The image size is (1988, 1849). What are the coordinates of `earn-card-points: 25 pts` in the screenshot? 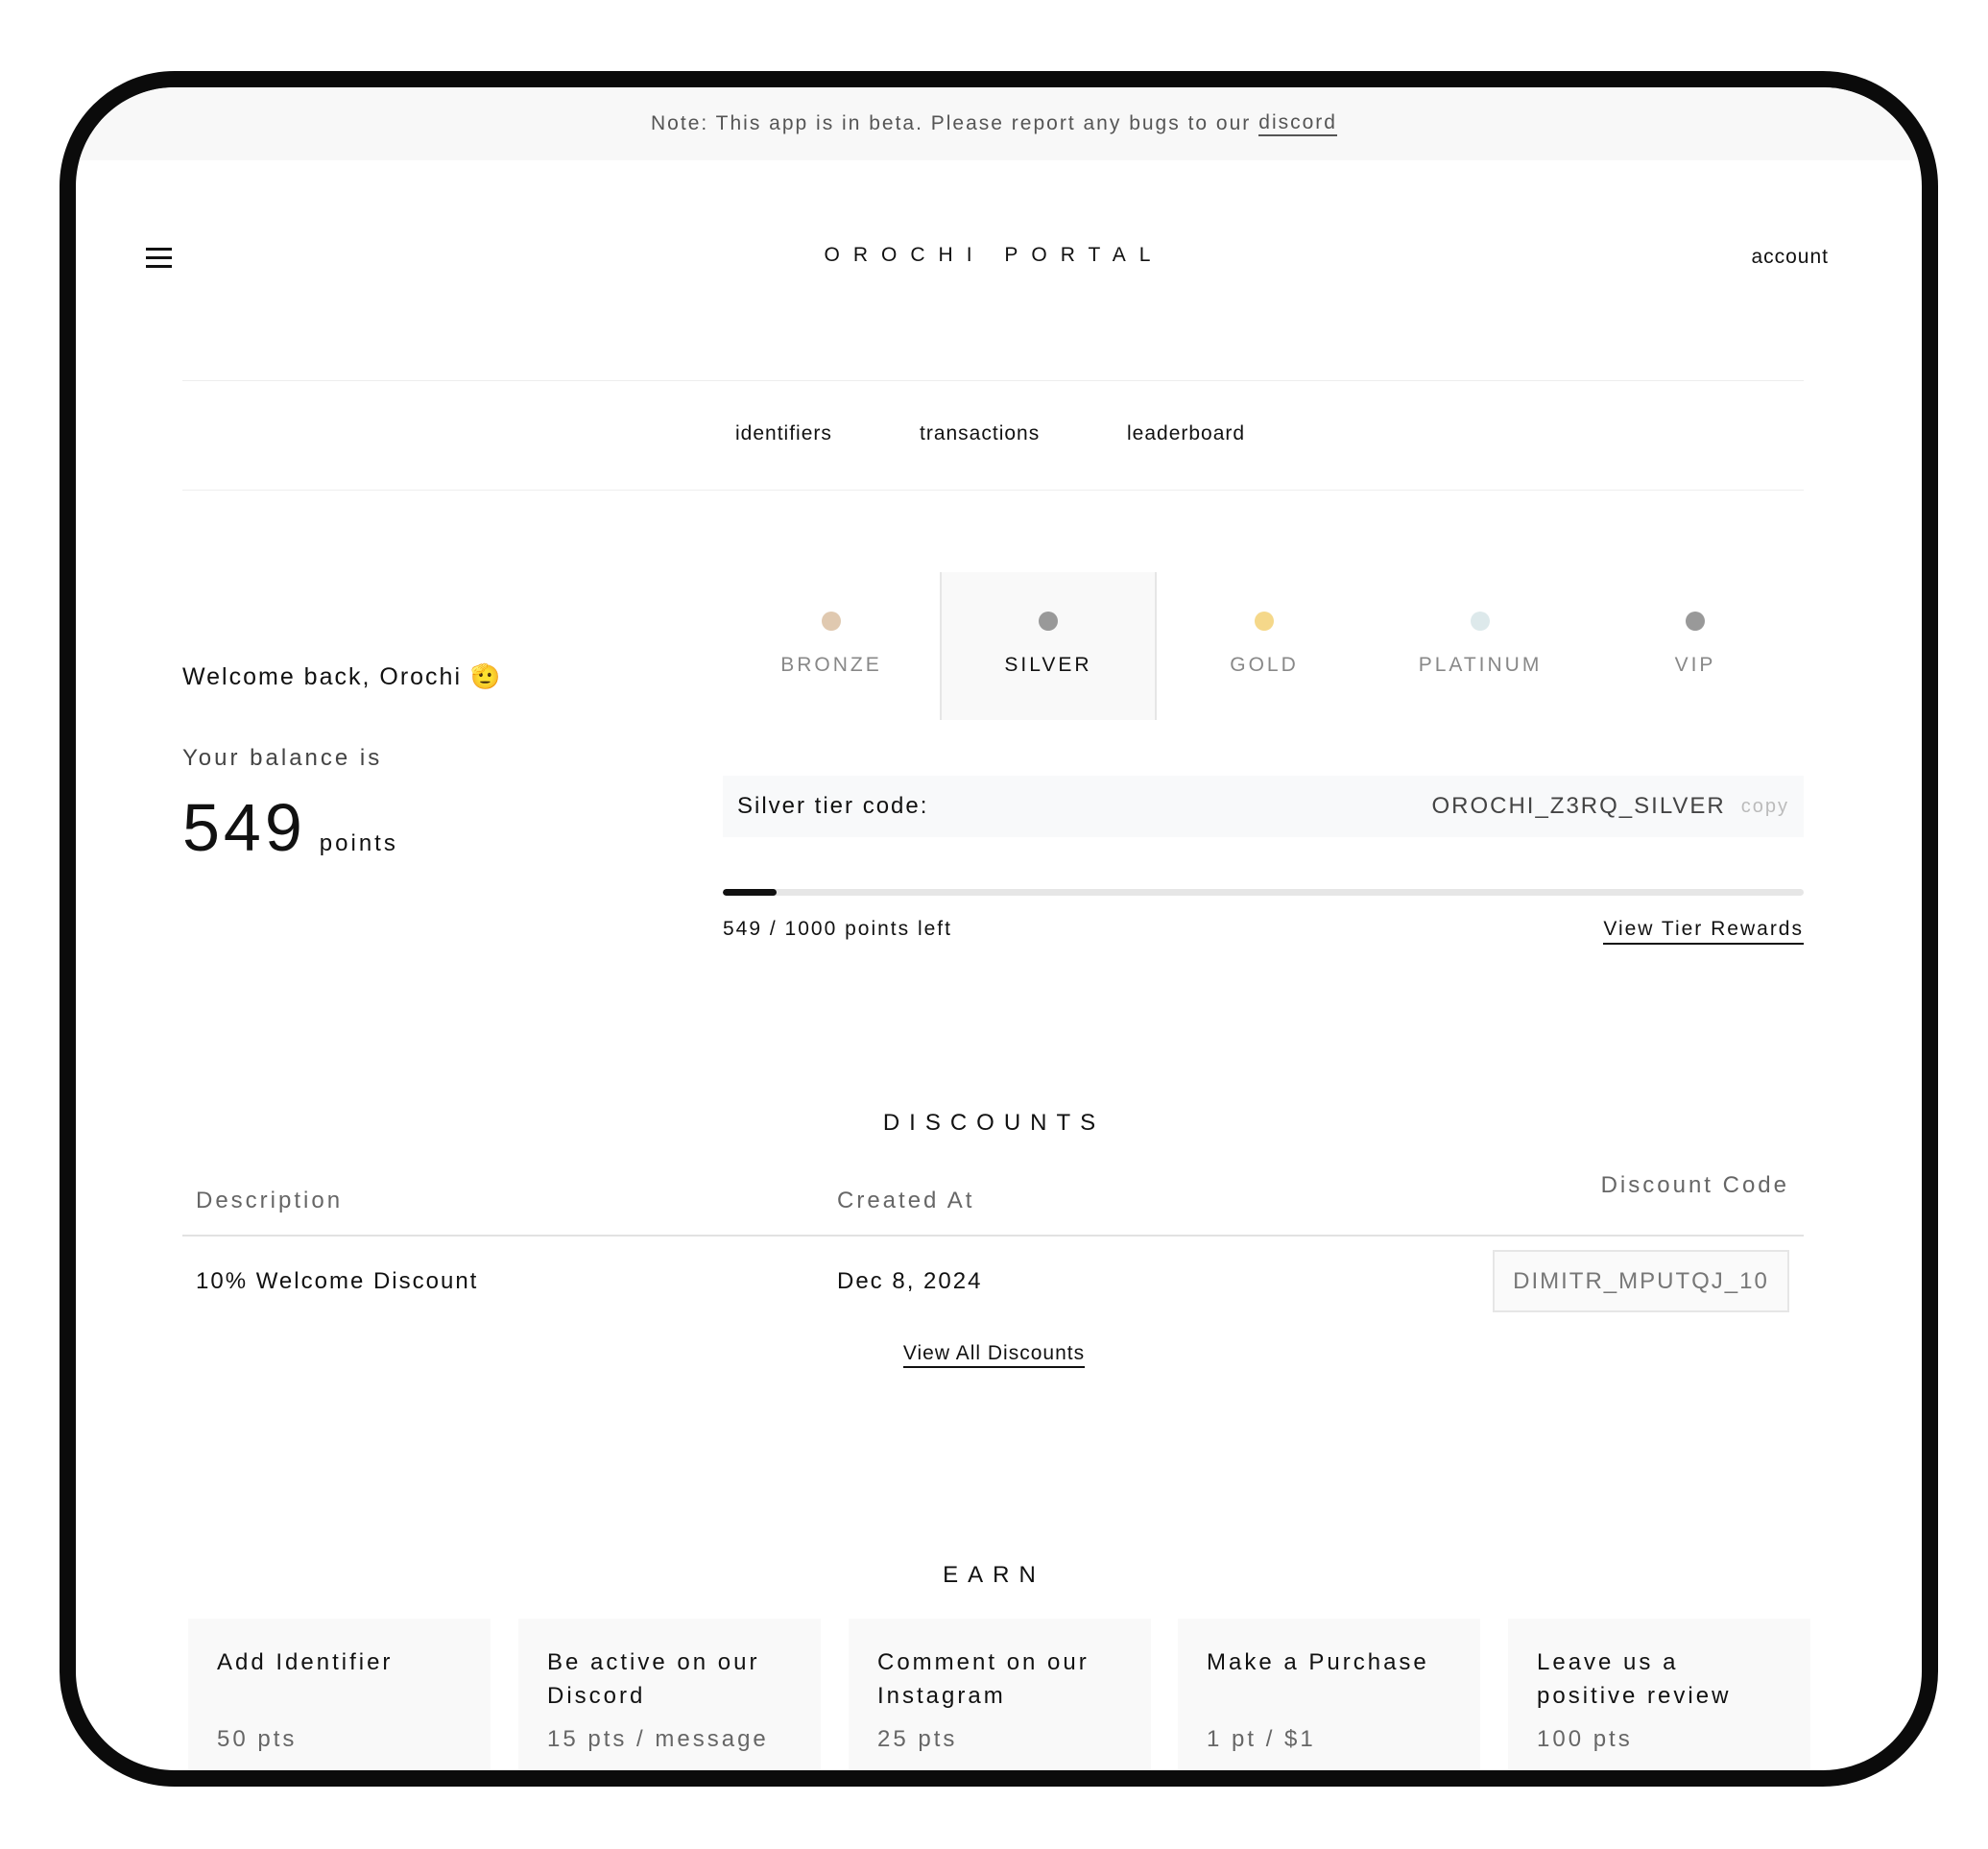 It's located at (917, 1739).